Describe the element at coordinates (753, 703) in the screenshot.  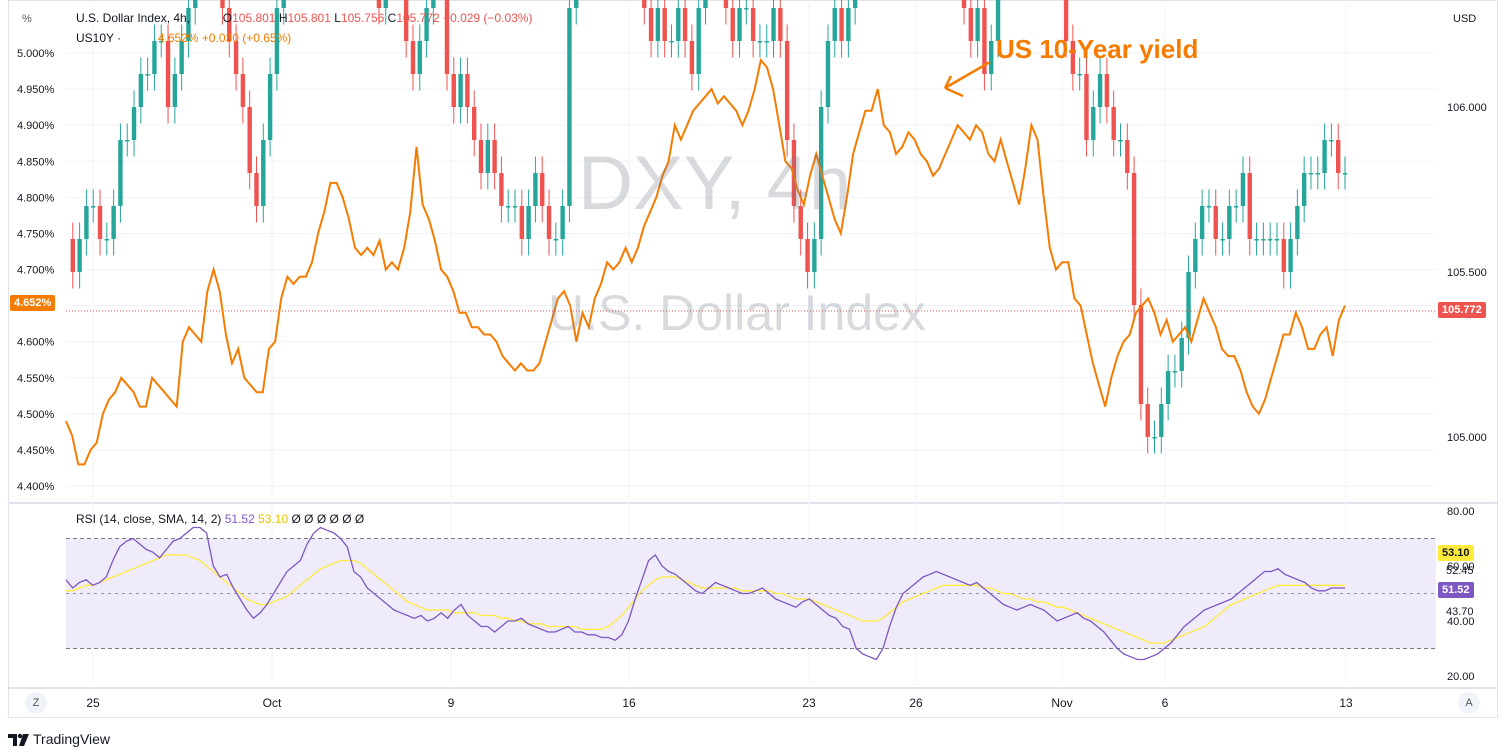
I see `time-axis` at that location.